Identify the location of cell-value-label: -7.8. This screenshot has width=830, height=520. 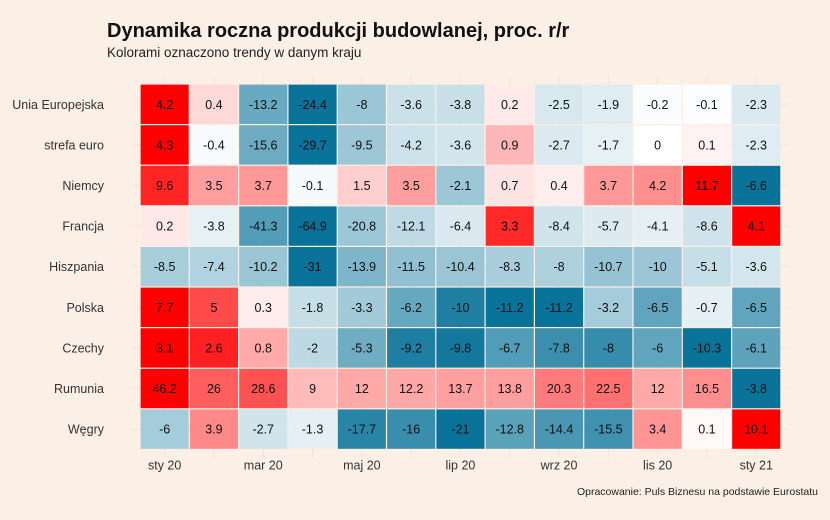
(559, 348).